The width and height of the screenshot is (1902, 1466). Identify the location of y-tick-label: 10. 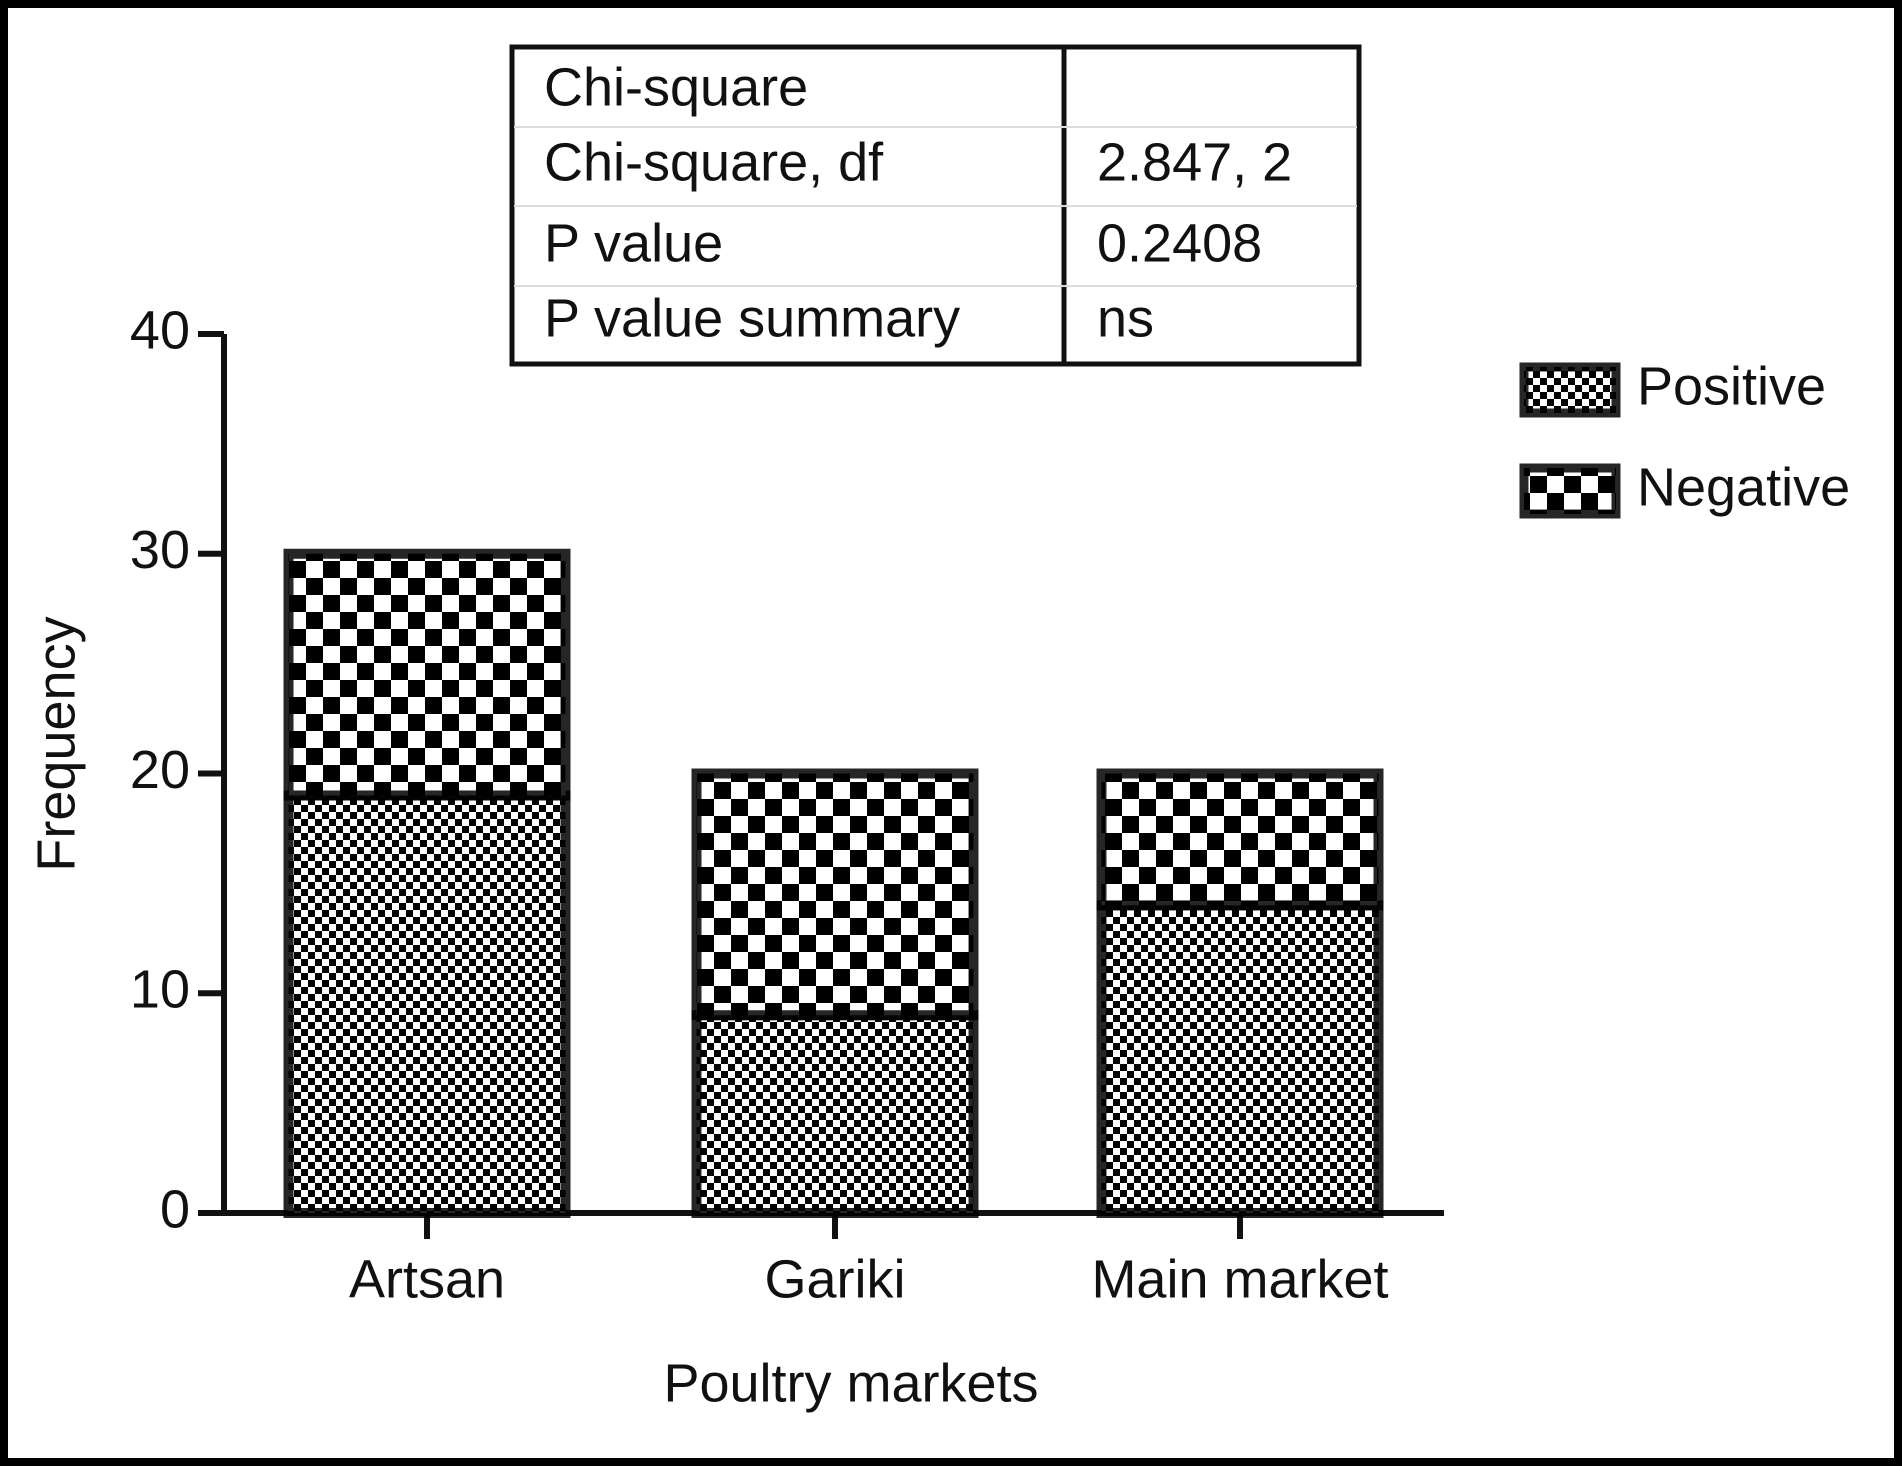
(160, 990).